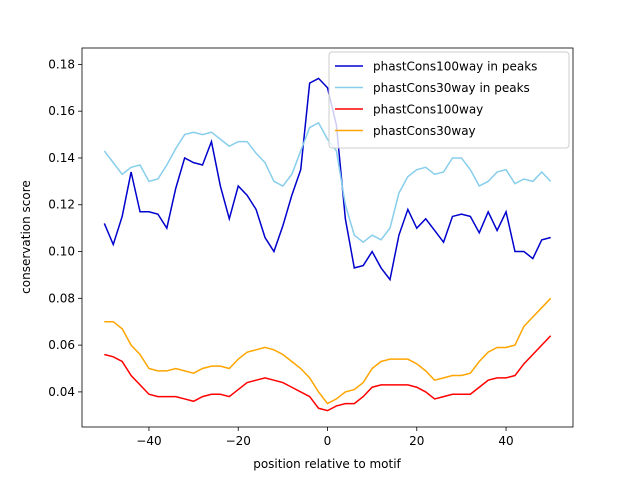 The width and height of the screenshot is (640, 480). What do you see at coordinates (328, 441) in the screenshot?
I see `x-tick-label: 0` at bounding box center [328, 441].